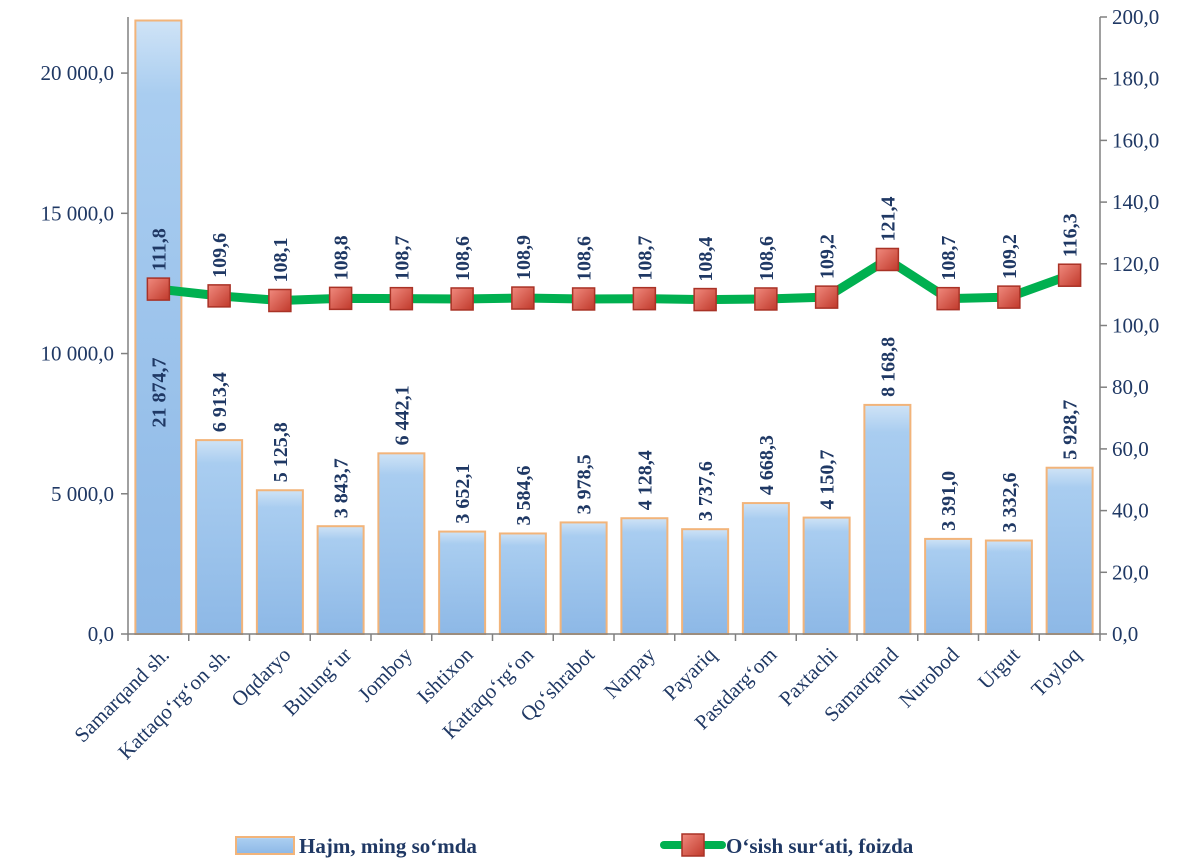 The image size is (1189, 866). What do you see at coordinates (1130, 449) in the screenshot?
I see `y-right-tick-label: 60,0` at bounding box center [1130, 449].